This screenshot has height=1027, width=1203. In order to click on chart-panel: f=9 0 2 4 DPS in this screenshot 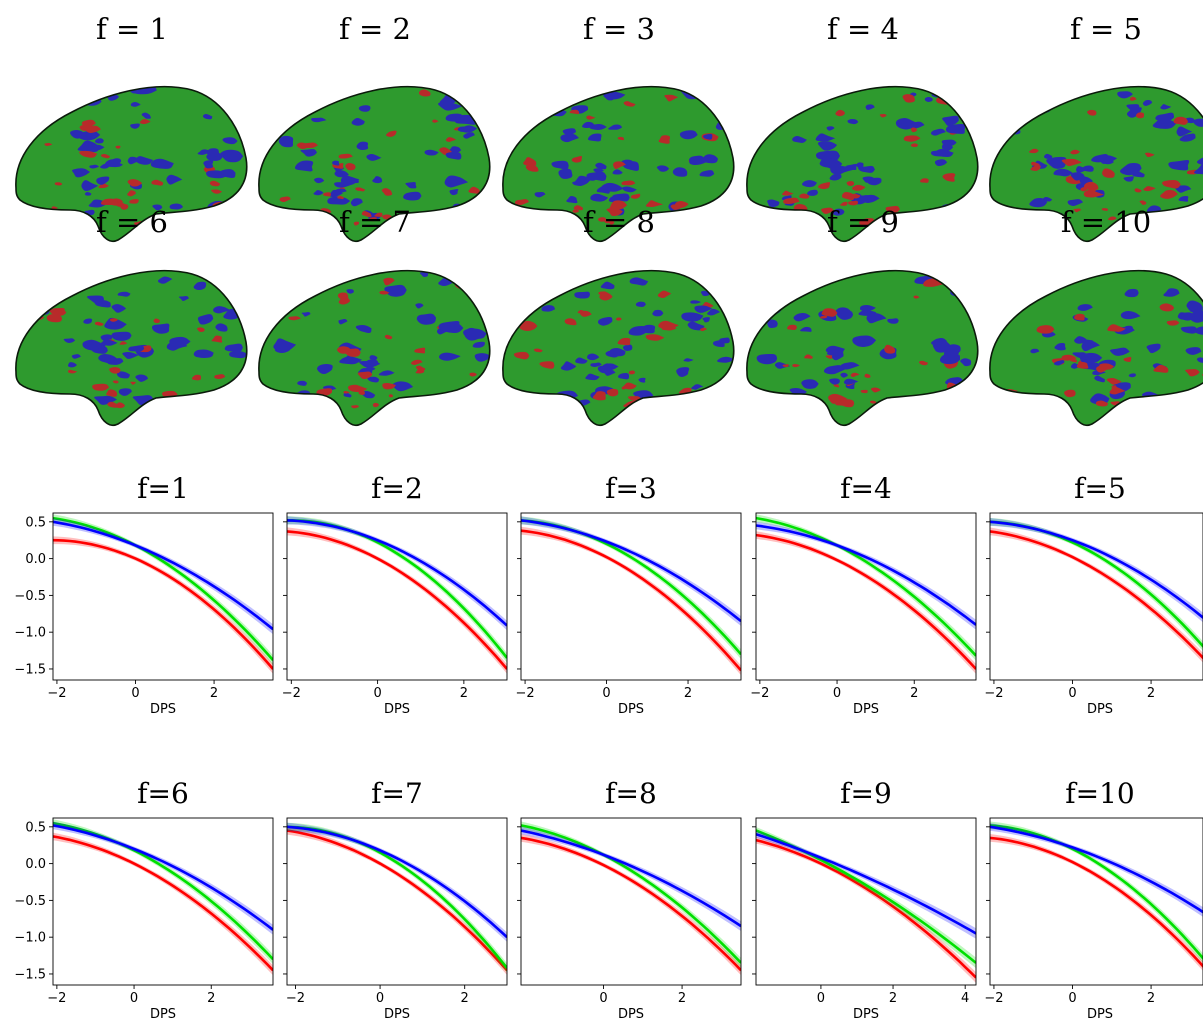, I will do `click(864, 899)`.